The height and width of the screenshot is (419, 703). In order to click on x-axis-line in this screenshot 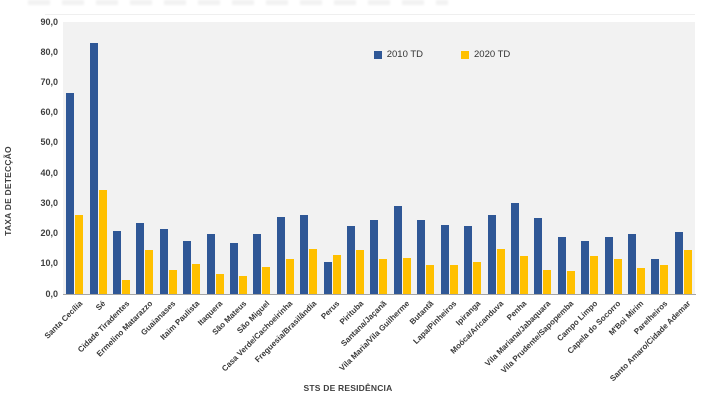, I will do `click(379, 294)`.